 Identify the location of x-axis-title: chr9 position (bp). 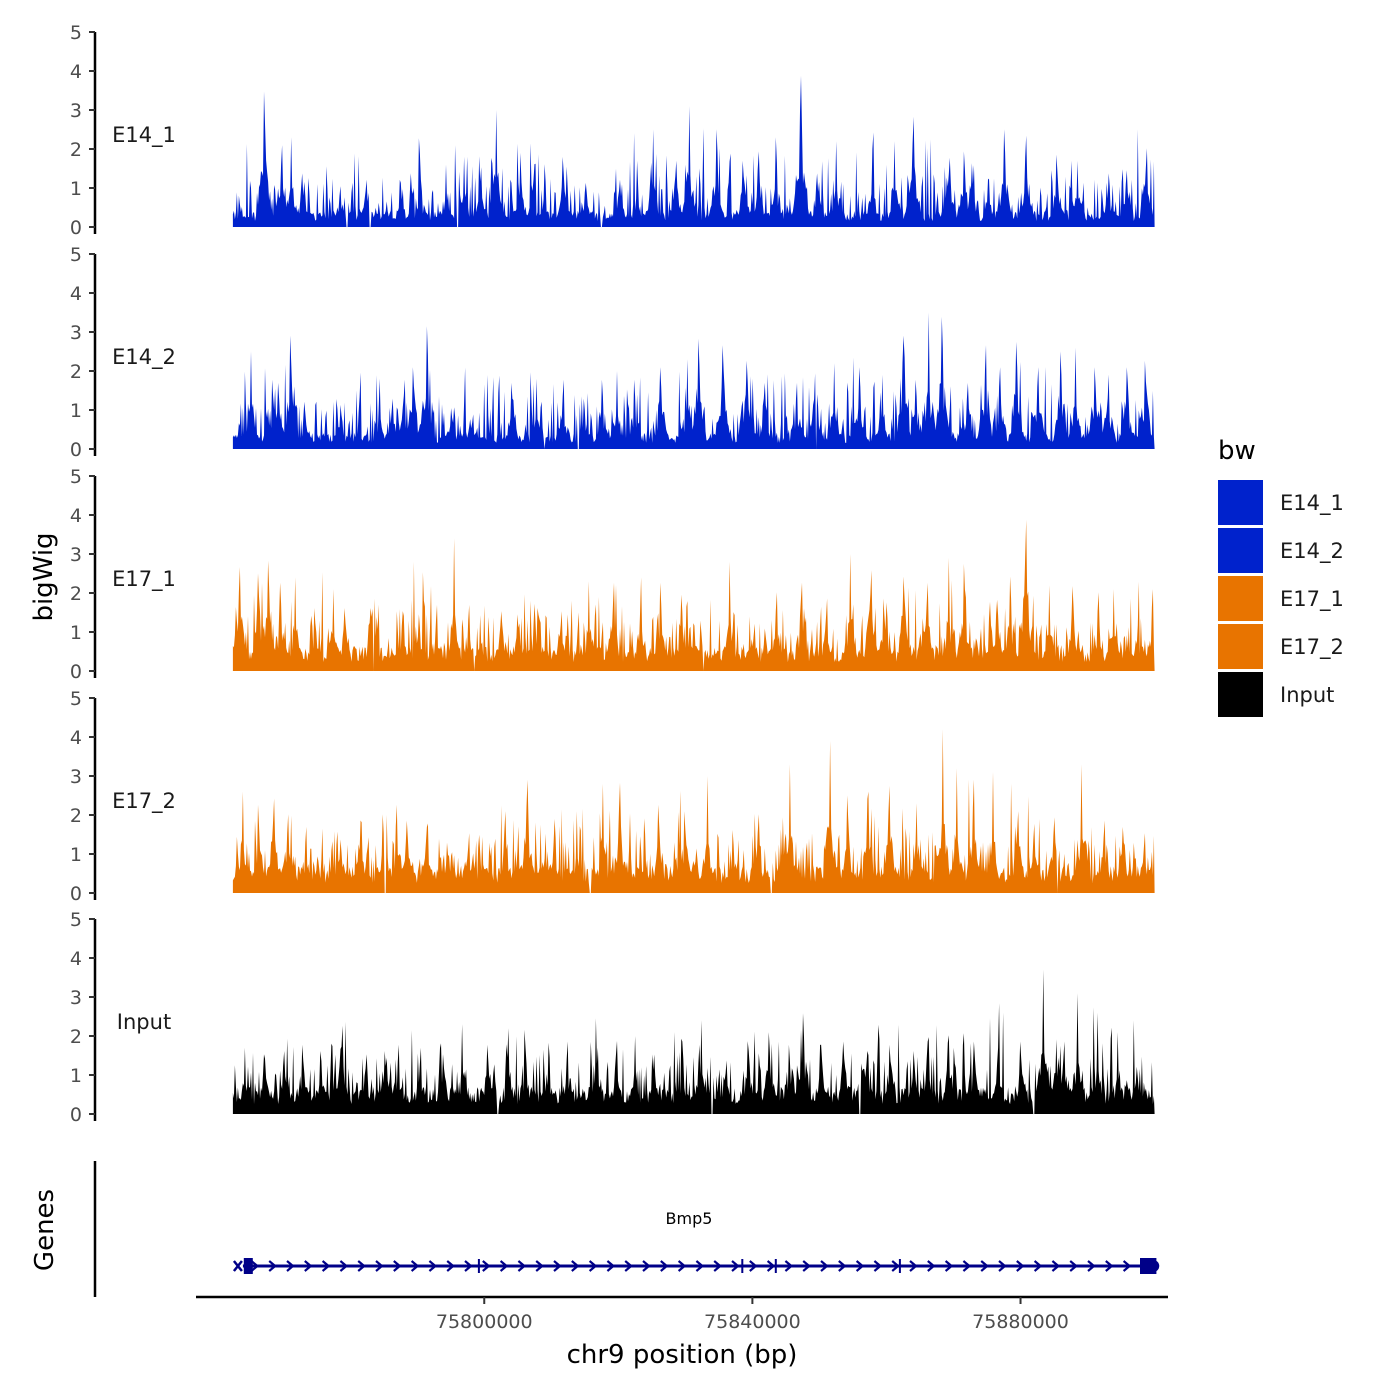
(682, 1355).